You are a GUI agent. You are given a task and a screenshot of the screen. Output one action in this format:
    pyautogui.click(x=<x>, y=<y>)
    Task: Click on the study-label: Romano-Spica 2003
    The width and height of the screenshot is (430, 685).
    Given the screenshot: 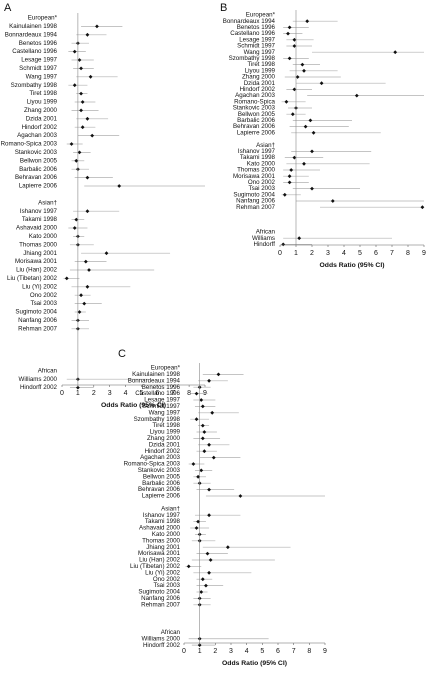 What is the action you would take?
    pyautogui.click(x=29, y=144)
    